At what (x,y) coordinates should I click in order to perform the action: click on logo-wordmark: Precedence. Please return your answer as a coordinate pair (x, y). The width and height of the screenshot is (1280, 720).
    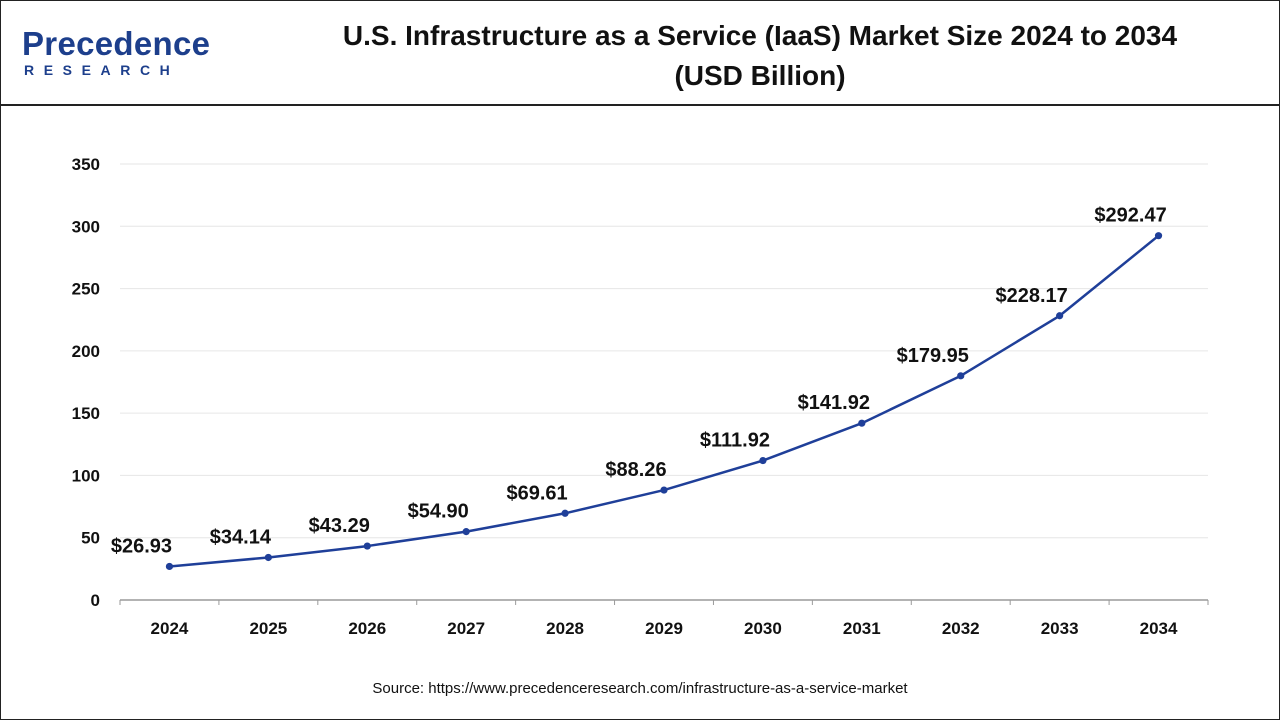
    Looking at the image, I should click on (116, 43).